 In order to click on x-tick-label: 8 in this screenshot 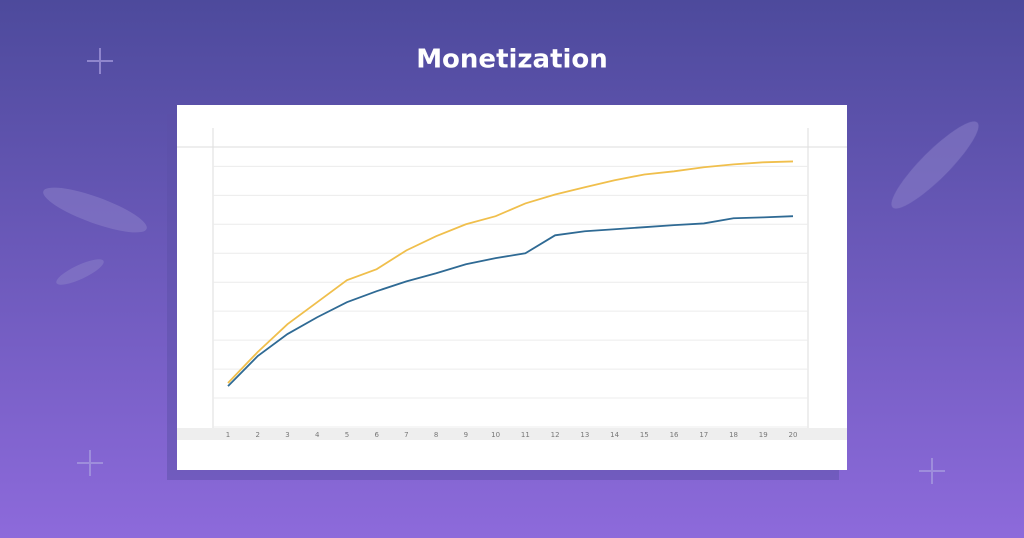, I will do `click(436, 435)`.